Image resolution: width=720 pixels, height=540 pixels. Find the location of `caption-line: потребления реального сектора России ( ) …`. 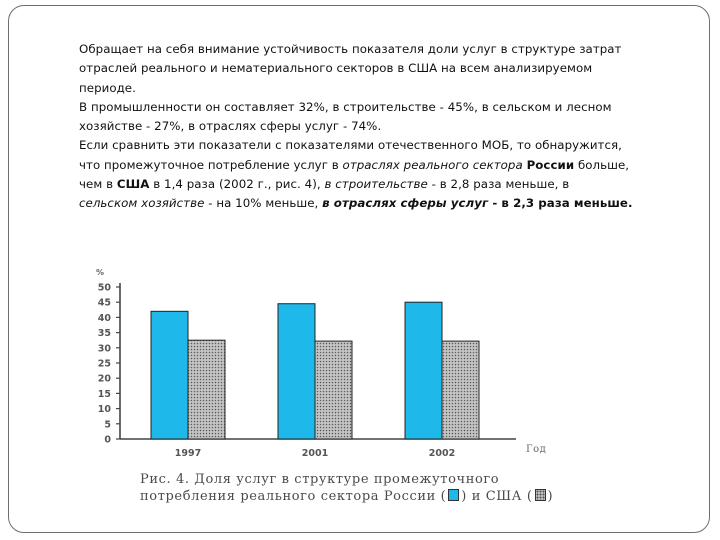

caption-line: потребления реального сектора России ( ) … is located at coordinates (350, 496).